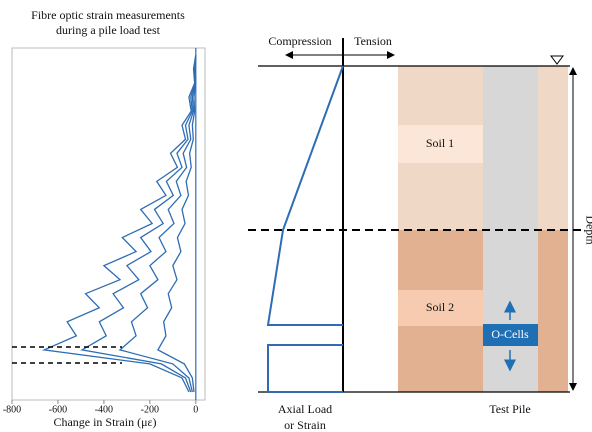 Image resolution: width=592 pixels, height=432 pixels. I want to click on axis-direction: Tension, so click(373, 41).